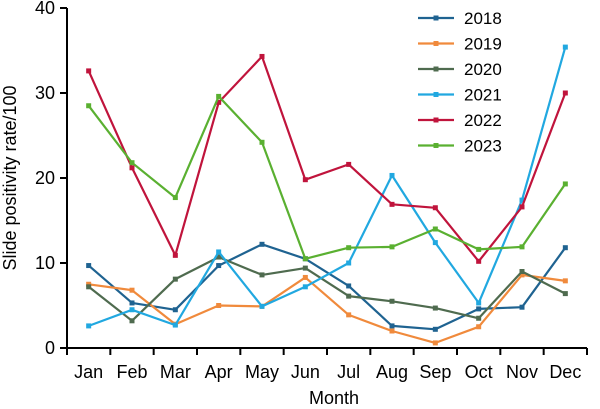  What do you see at coordinates (45, 9) in the screenshot?
I see `y-tick-label: 40` at bounding box center [45, 9].